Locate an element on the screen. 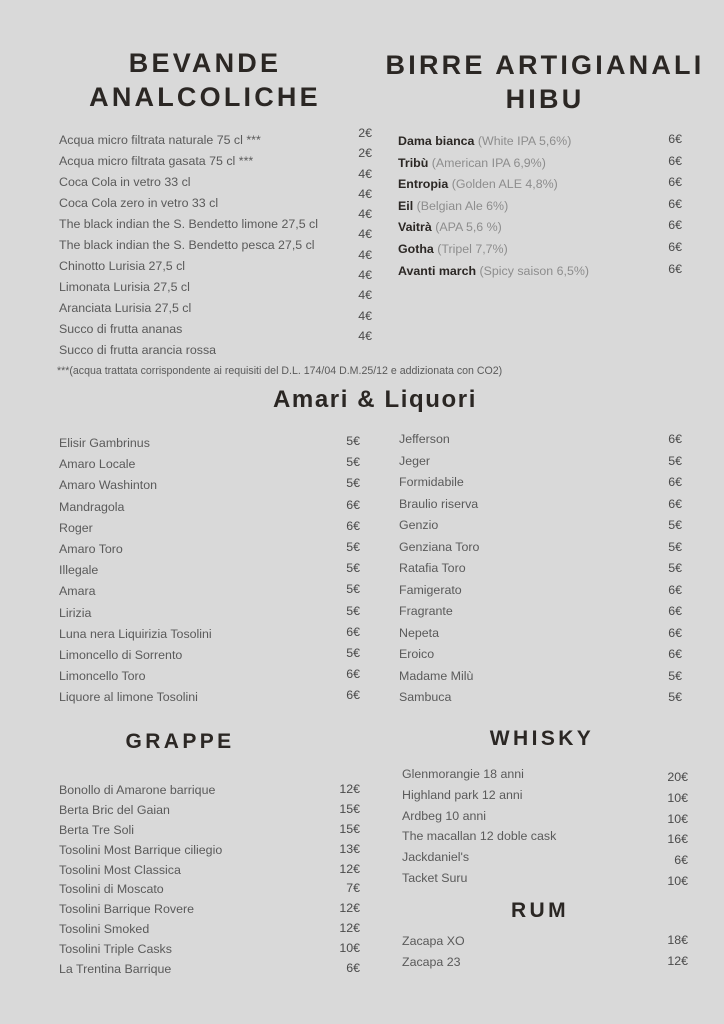  birre-heading-line2: HIBU is located at coordinates (545, 99).